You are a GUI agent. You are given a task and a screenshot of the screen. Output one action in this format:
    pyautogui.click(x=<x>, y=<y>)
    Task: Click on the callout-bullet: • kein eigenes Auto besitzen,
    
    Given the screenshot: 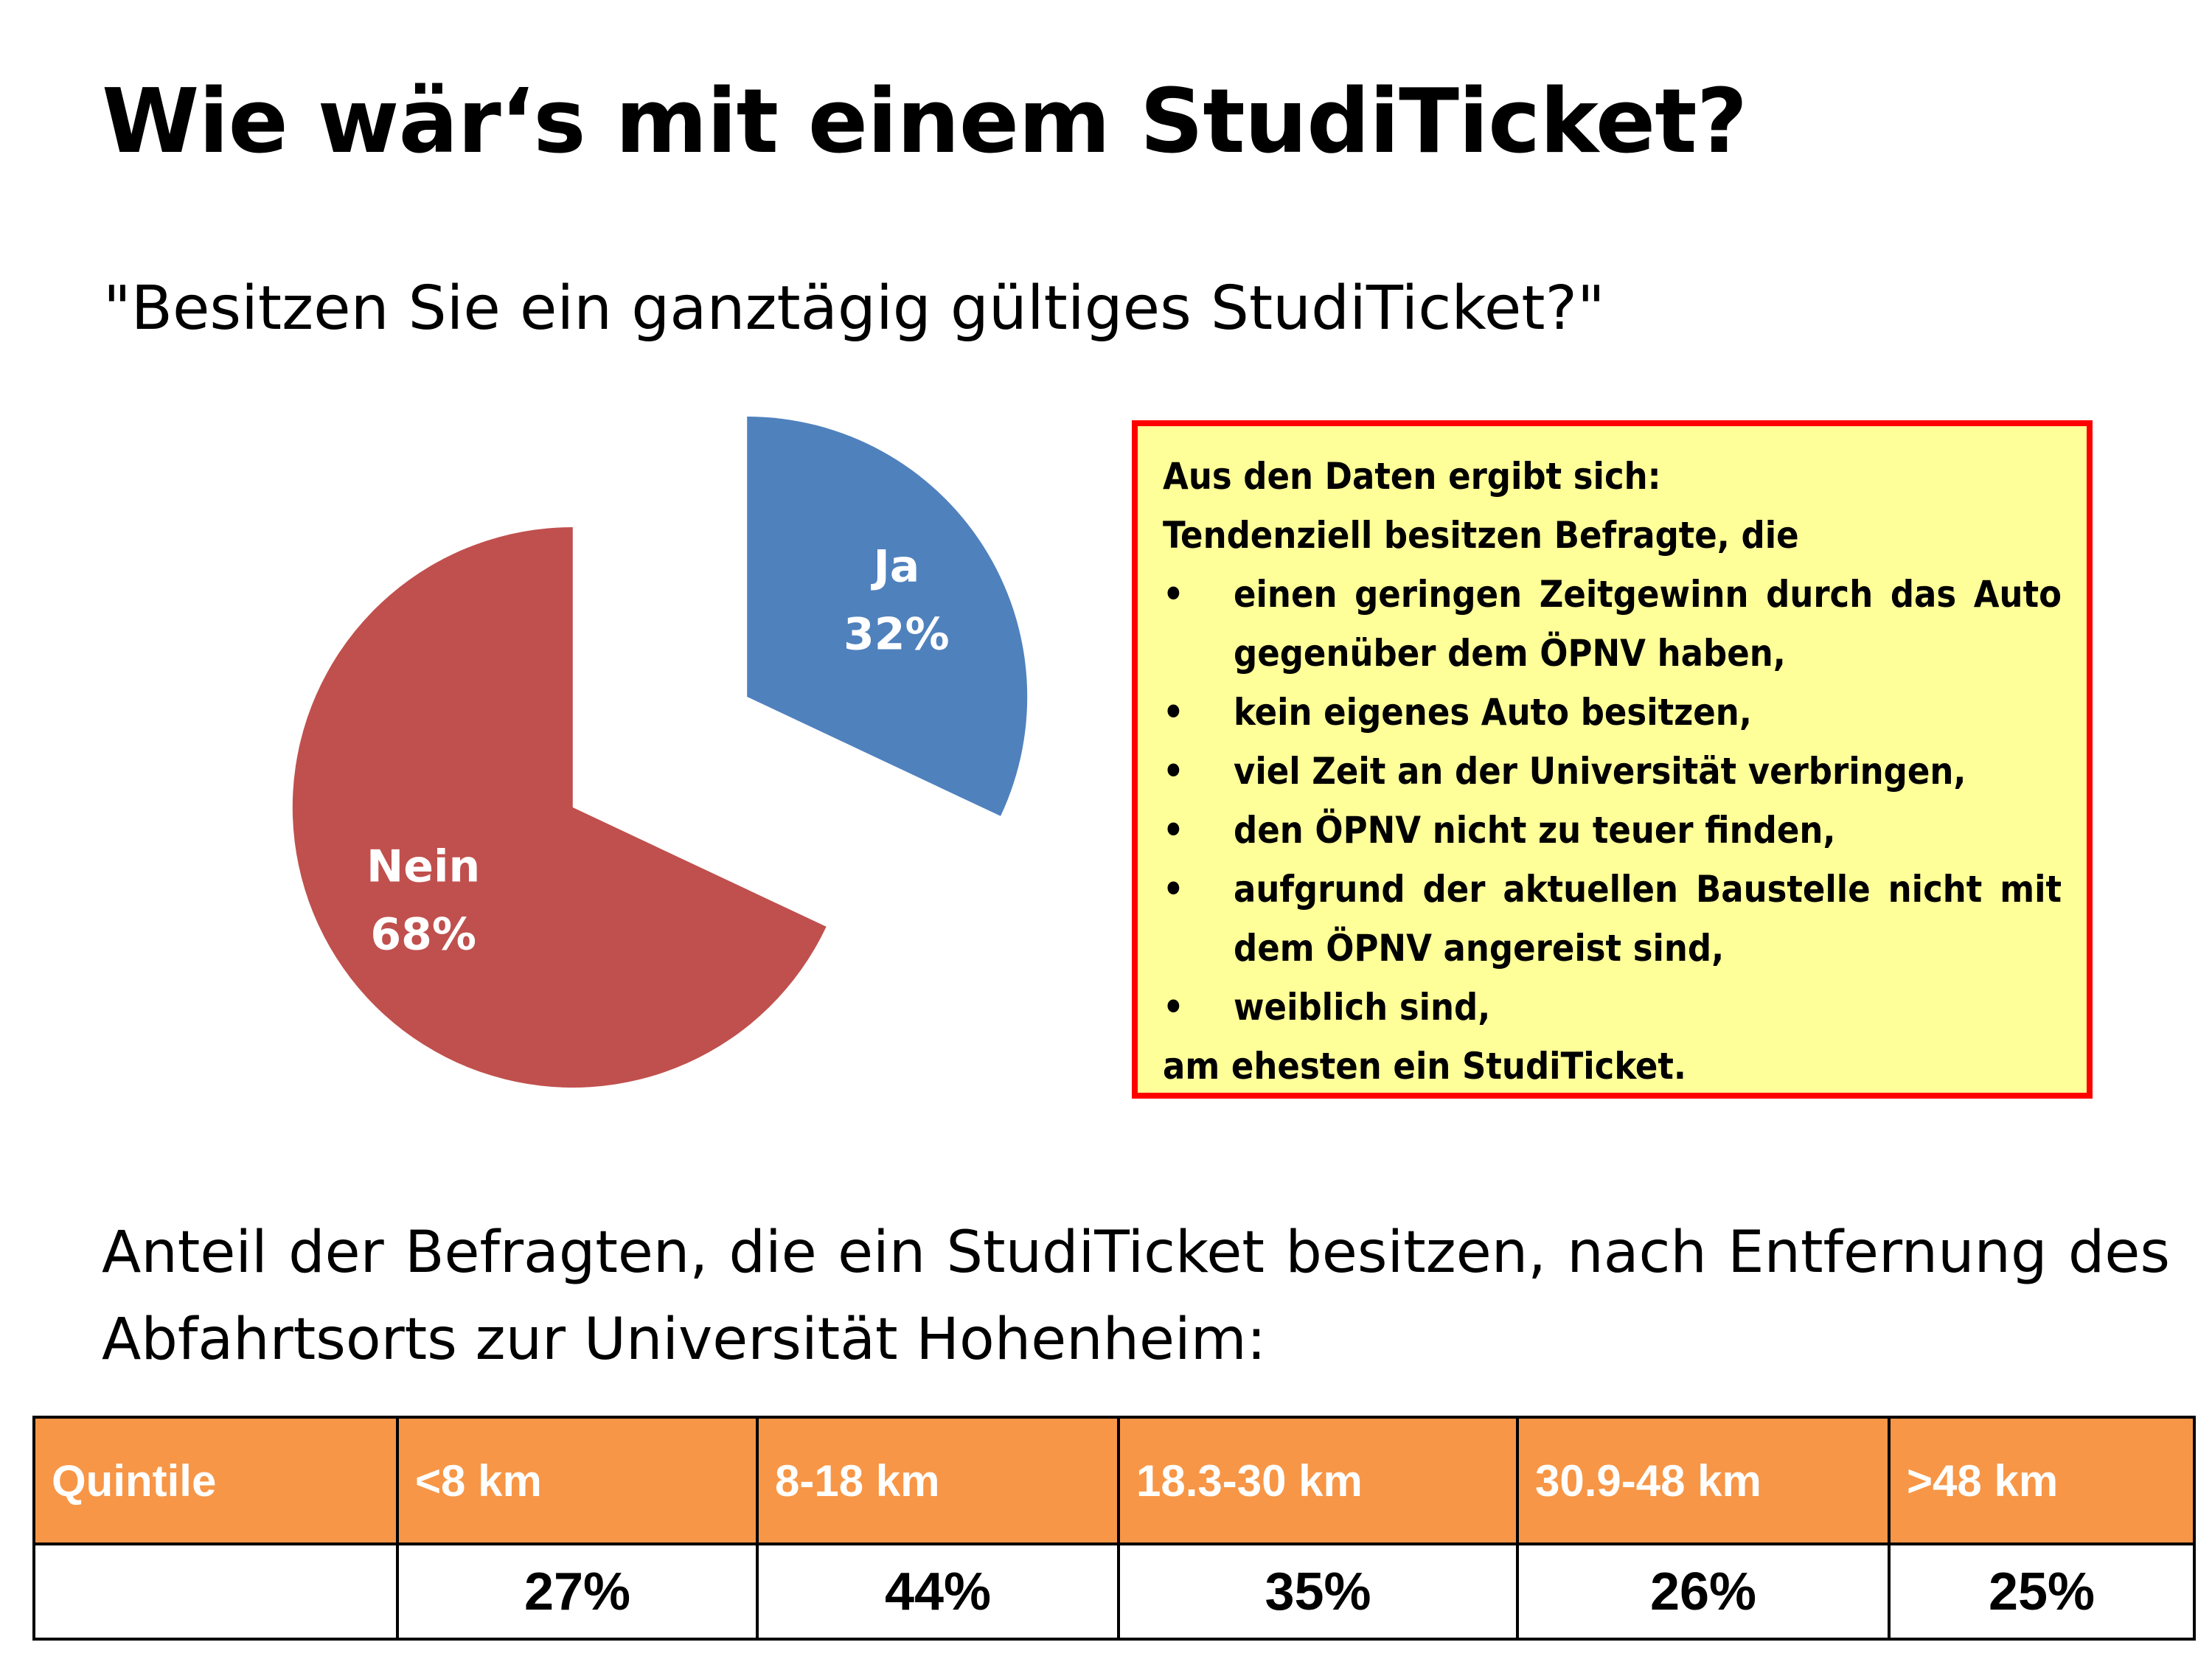 What is the action you would take?
    pyautogui.click(x=1612, y=712)
    